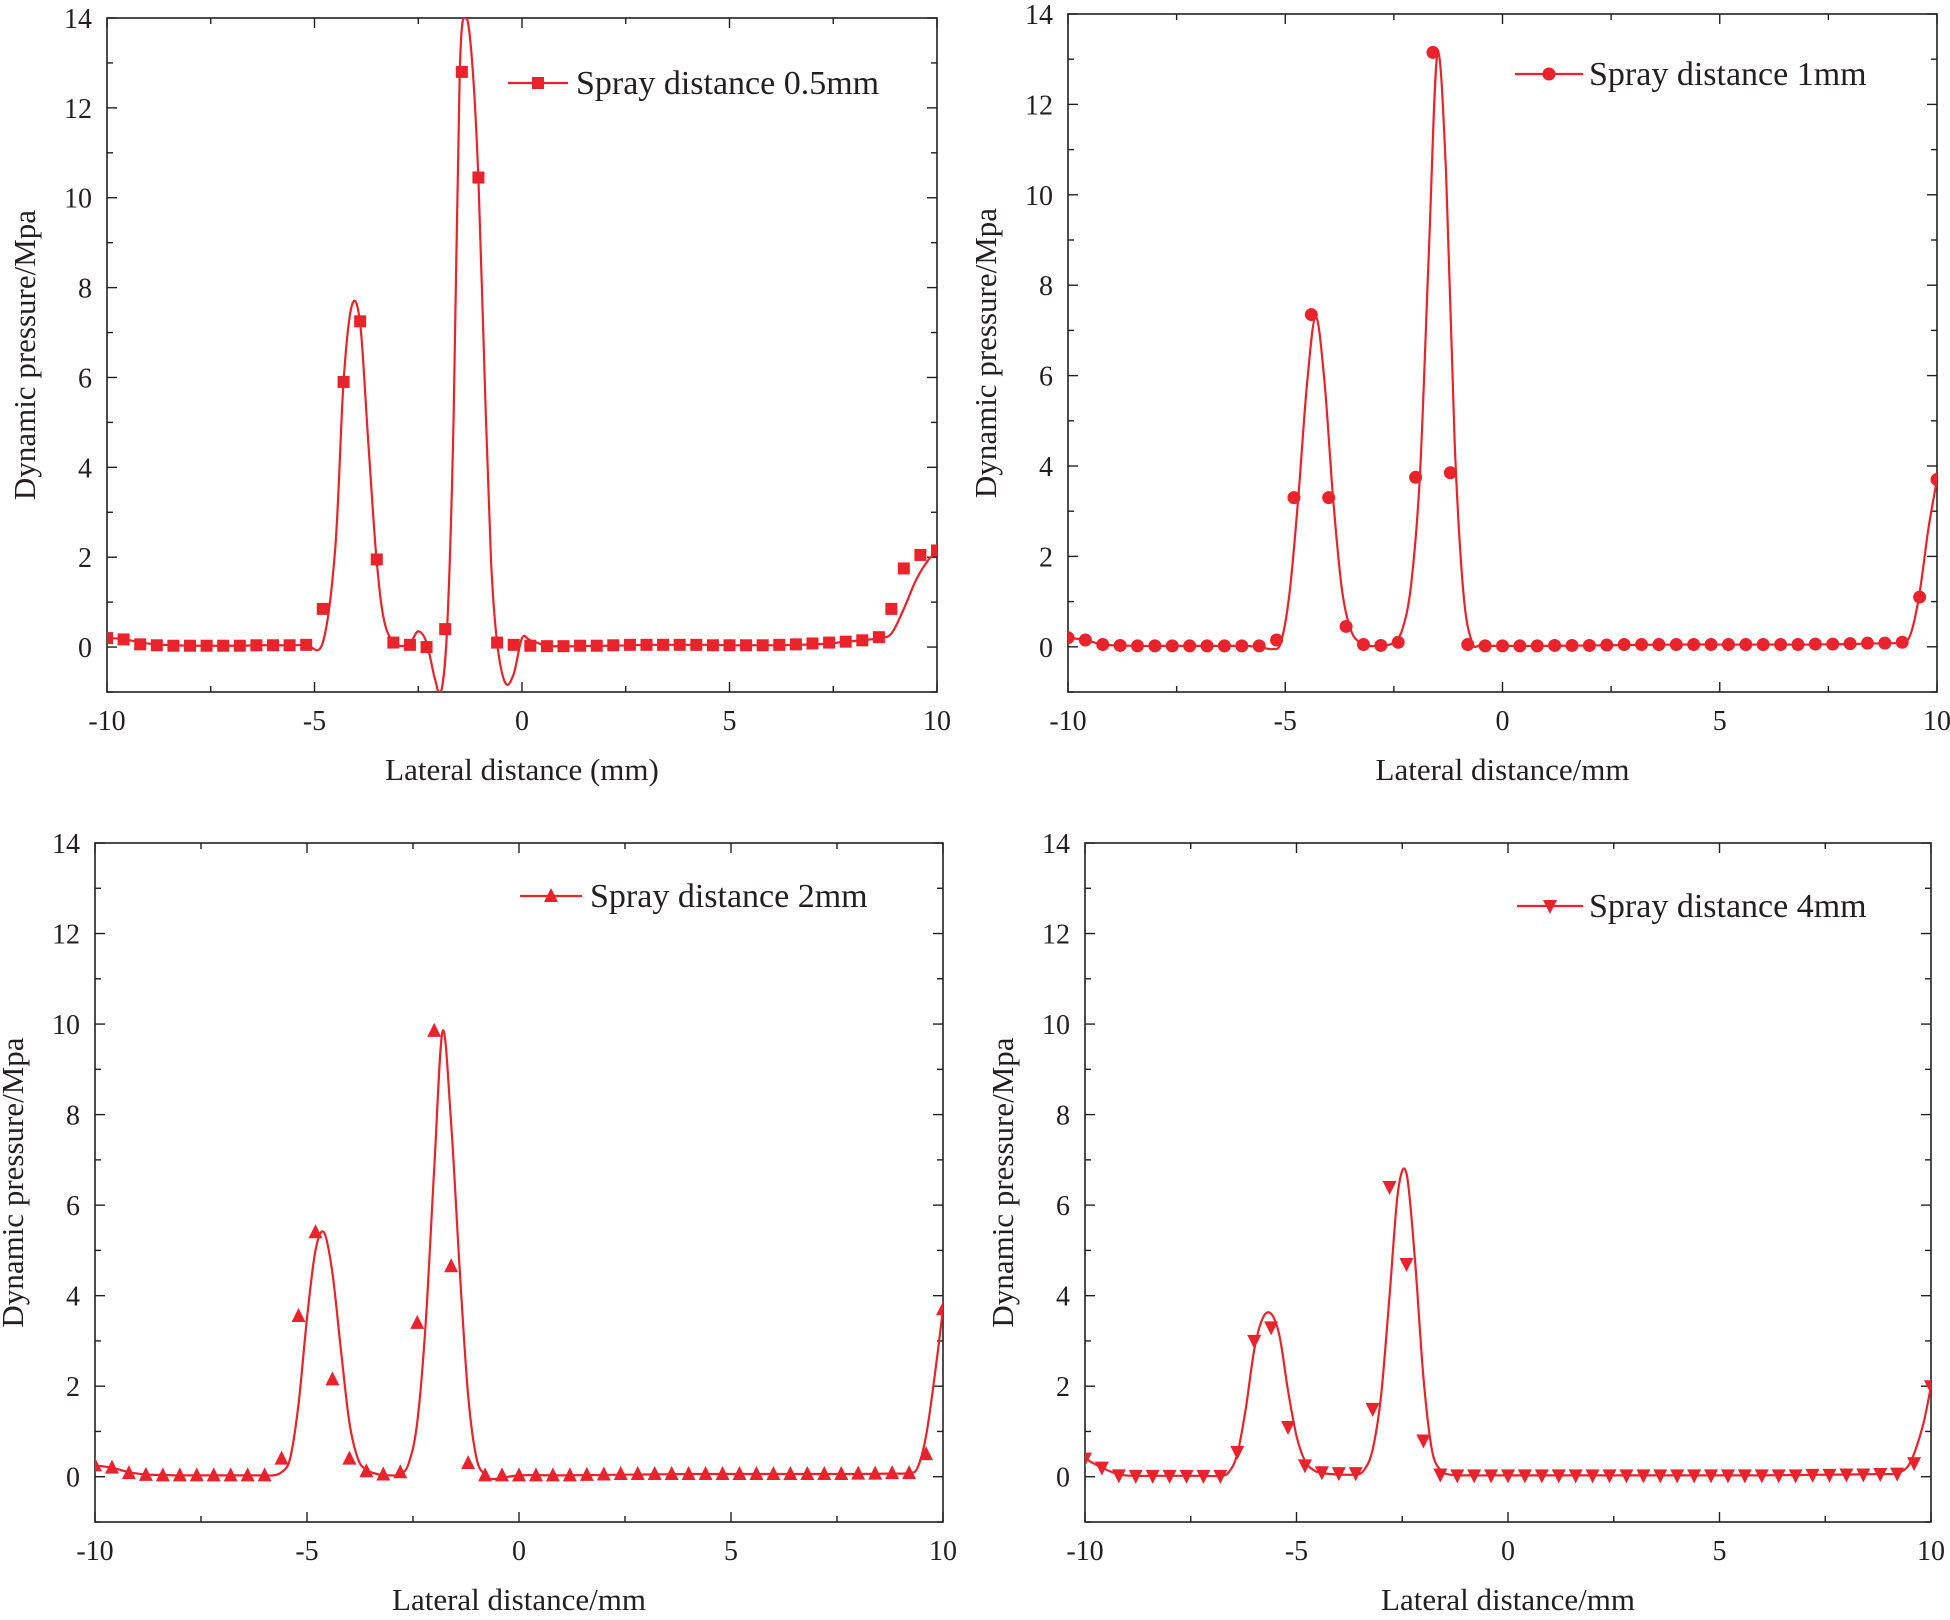 Image resolution: width=1950 pixels, height=1620 pixels. Describe the element at coordinates (1063, 1387) in the screenshot. I see `chart-d-y-tick-label: 2` at that location.